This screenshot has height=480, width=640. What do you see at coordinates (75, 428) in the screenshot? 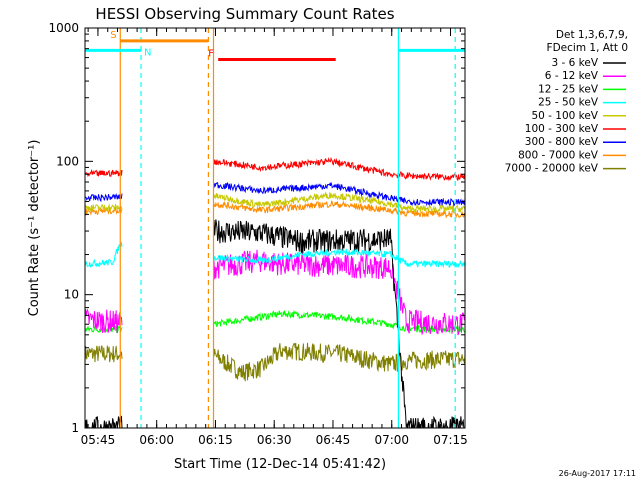
I see `y-tick-label-1: 1` at bounding box center [75, 428].